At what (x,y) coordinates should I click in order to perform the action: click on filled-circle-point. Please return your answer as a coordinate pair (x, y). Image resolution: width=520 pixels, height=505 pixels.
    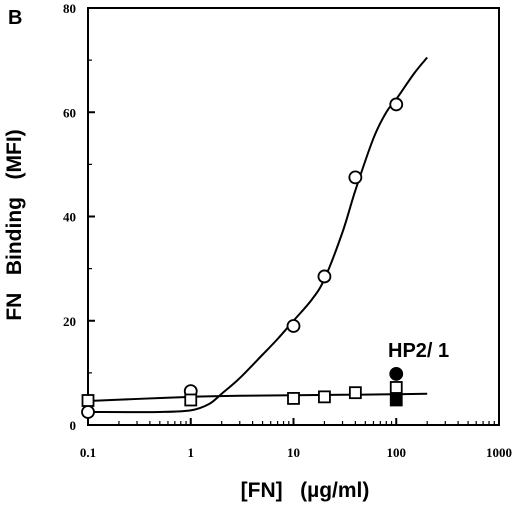
    Looking at the image, I should click on (396, 374).